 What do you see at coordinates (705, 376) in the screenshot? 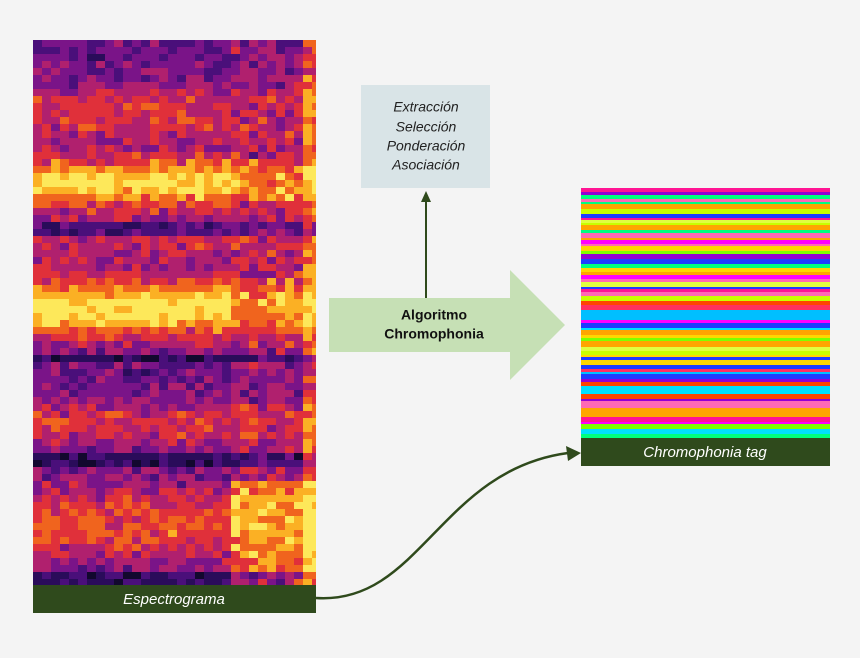
I see `tag-stripe` at bounding box center [705, 376].